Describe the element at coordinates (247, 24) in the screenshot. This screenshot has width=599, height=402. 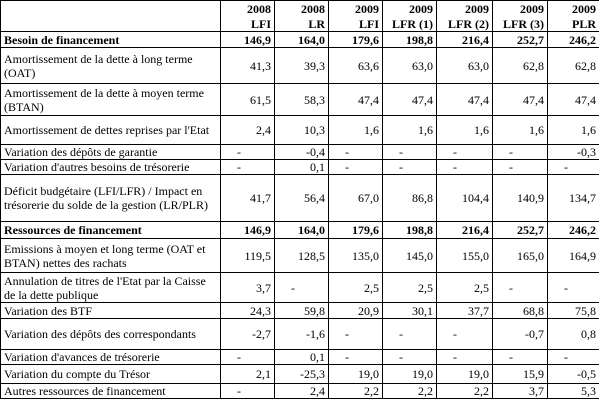
I see `header-version: LFI` at that location.